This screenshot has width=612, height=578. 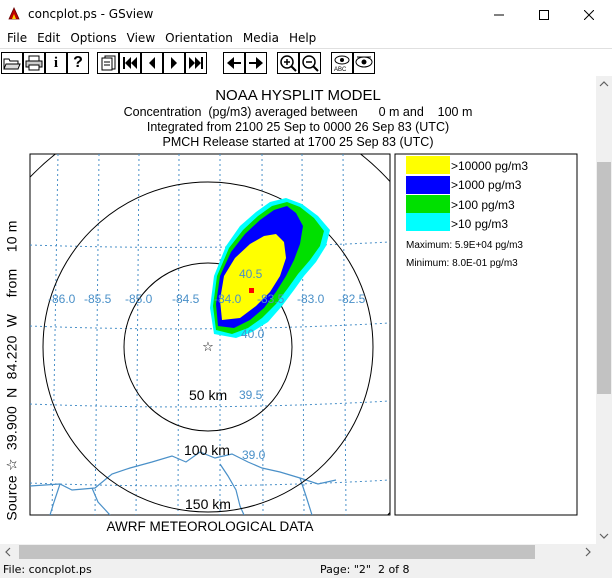 What do you see at coordinates (277, 552) in the screenshot?
I see `horizontal-scroll-thumb` at bounding box center [277, 552].